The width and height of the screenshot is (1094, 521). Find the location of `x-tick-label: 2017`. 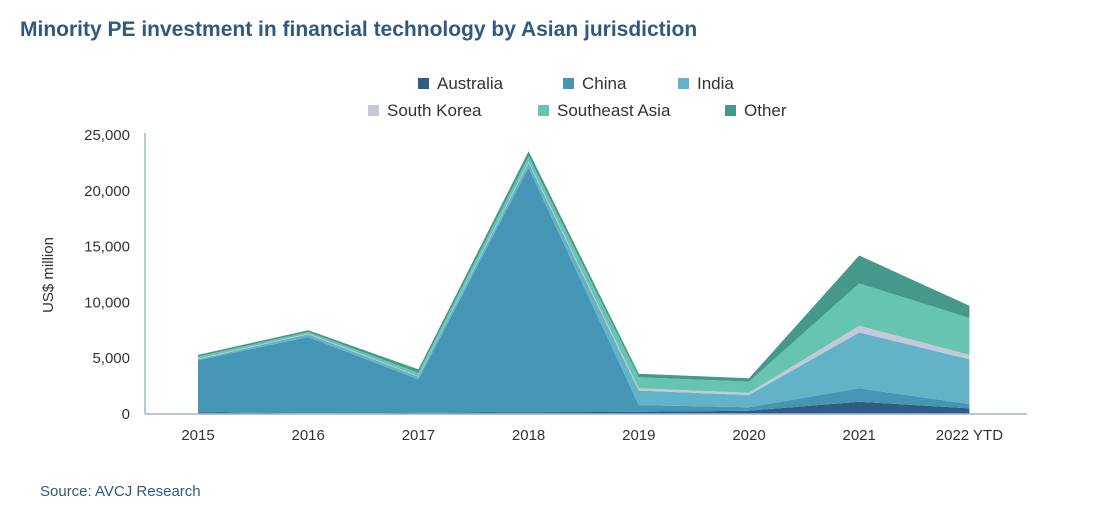

x-tick-label: 2017 is located at coordinates (418, 435).